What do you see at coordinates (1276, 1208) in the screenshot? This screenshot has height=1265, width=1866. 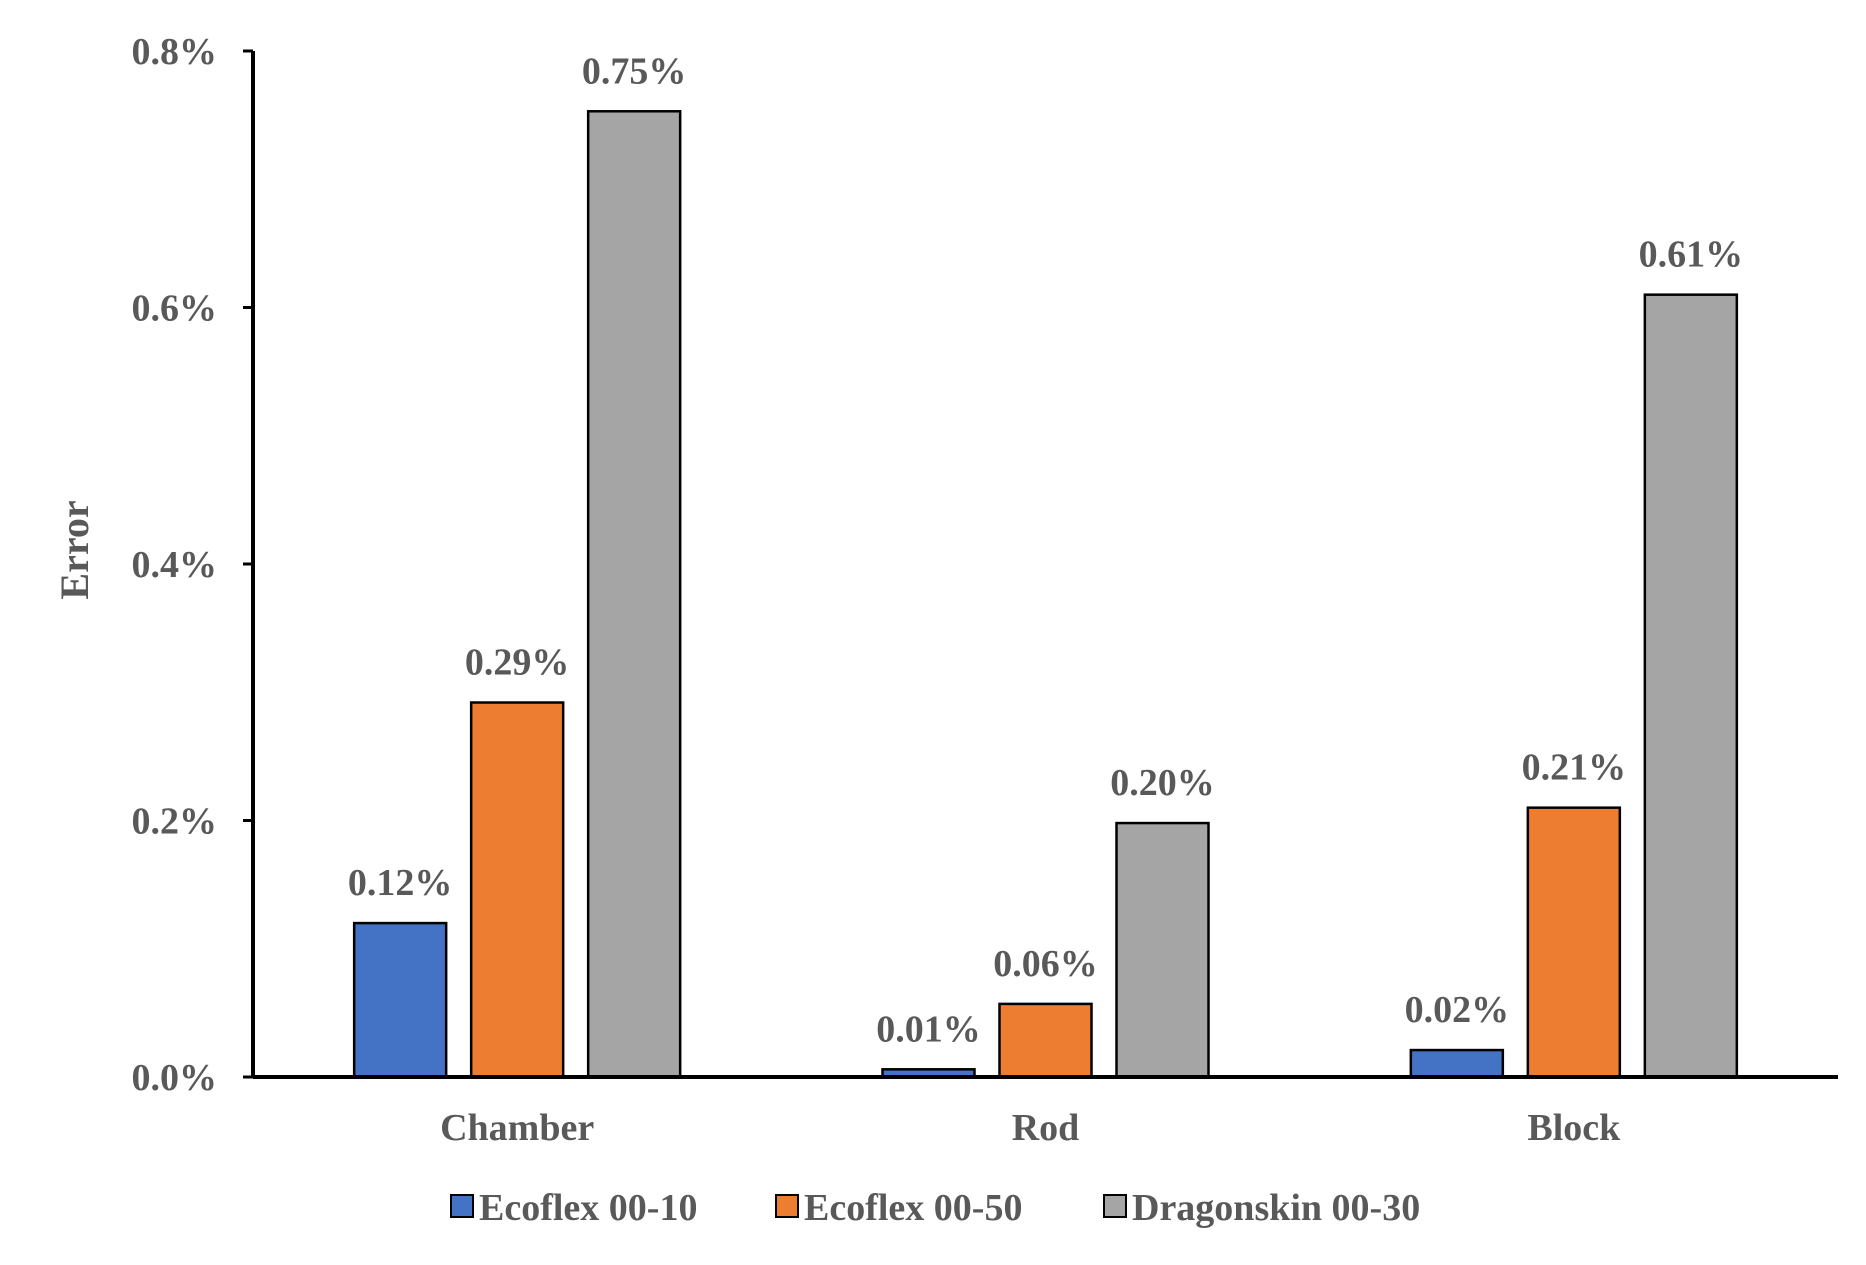 I see `legend-label: Dragonskin 00-30` at bounding box center [1276, 1208].